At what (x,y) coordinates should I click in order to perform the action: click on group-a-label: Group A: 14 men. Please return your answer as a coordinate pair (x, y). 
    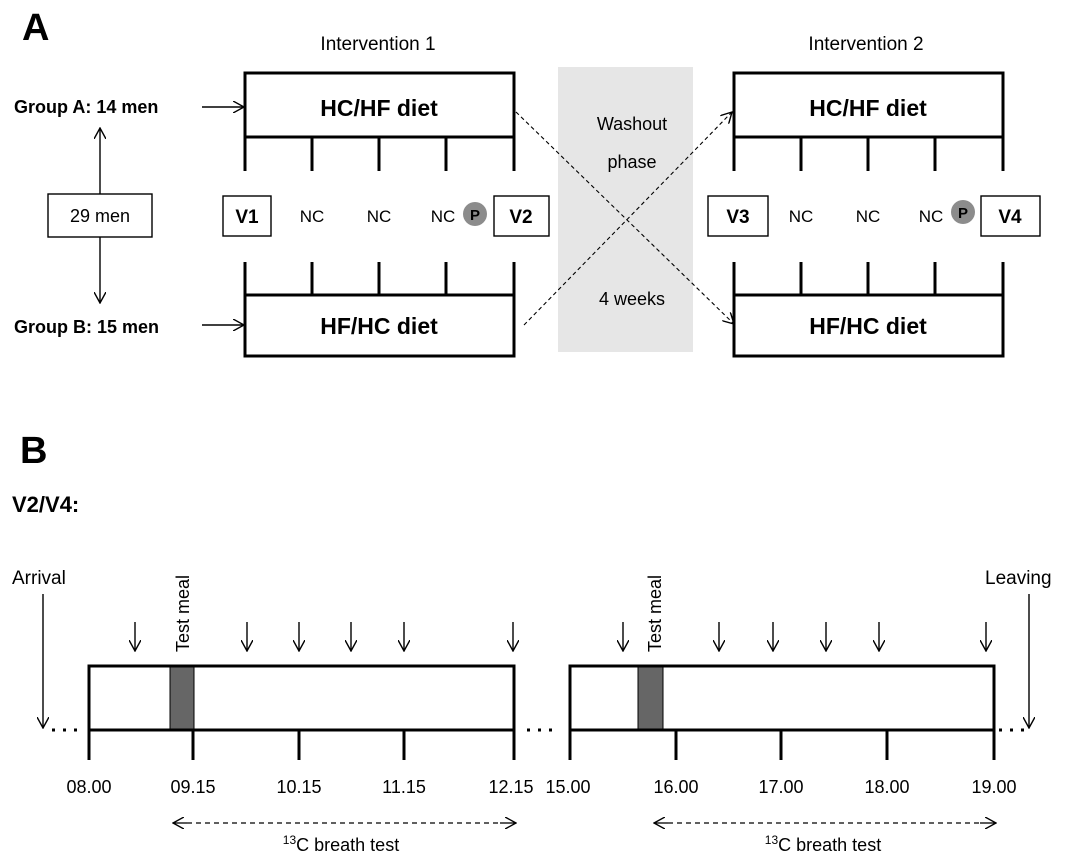
    Looking at the image, I should click on (86, 107).